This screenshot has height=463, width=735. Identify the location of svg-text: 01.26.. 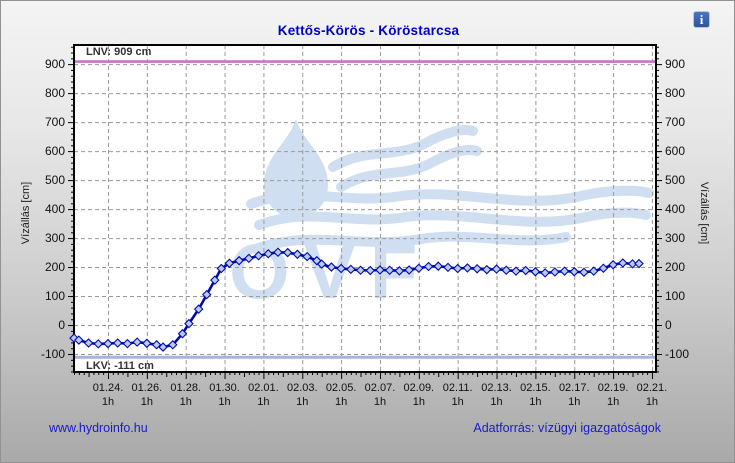
(147, 388).